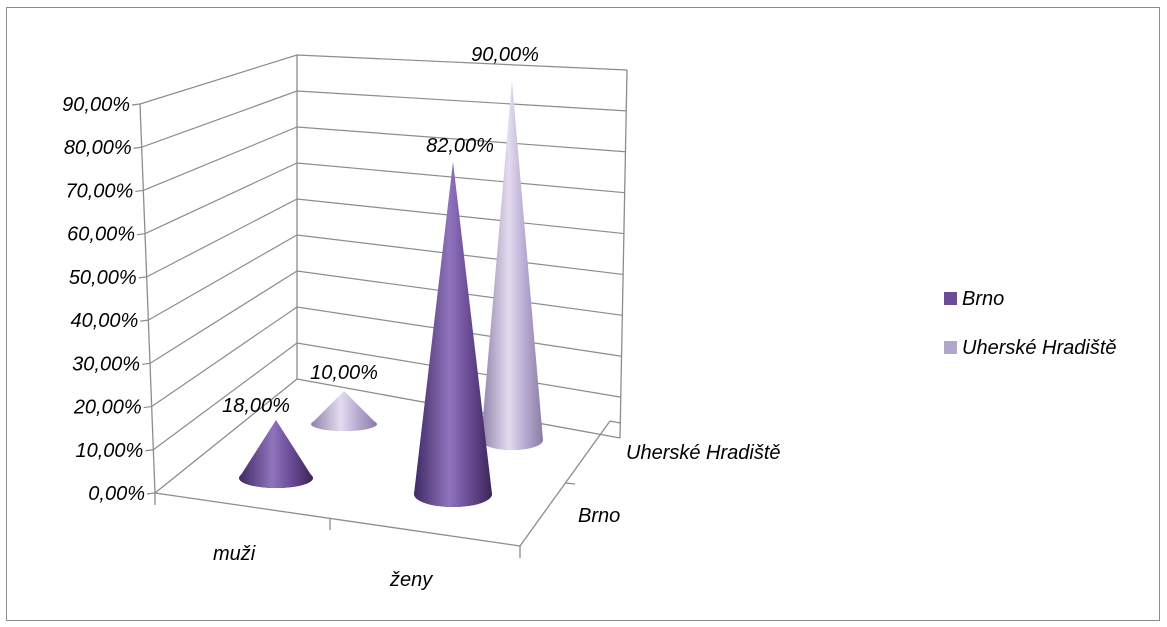 The height and width of the screenshot is (627, 1167). I want to click on legend-label-uherske-hradiste: Uherské Hradiště, so click(1039, 348).